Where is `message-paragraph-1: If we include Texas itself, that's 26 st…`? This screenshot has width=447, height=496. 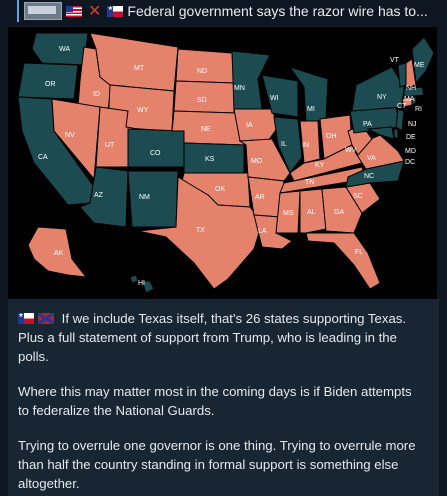
message-paragraph-1: If we include Texas itself, that's 26 st… is located at coordinates (223, 337).